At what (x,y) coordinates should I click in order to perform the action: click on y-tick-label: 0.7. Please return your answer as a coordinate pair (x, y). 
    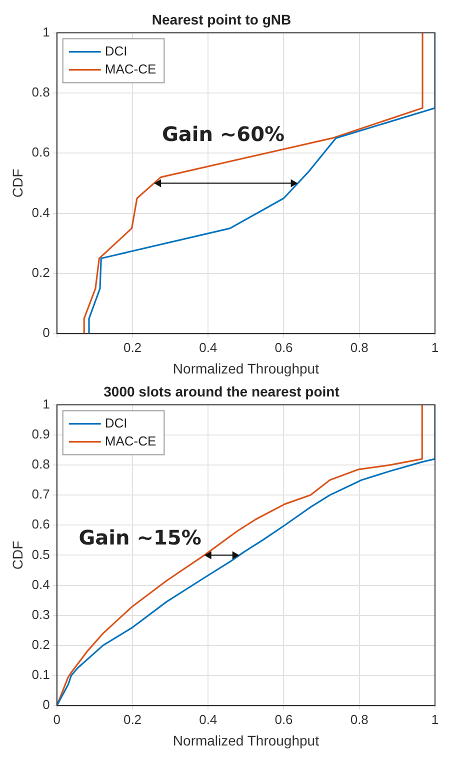
    Looking at the image, I should click on (41, 494).